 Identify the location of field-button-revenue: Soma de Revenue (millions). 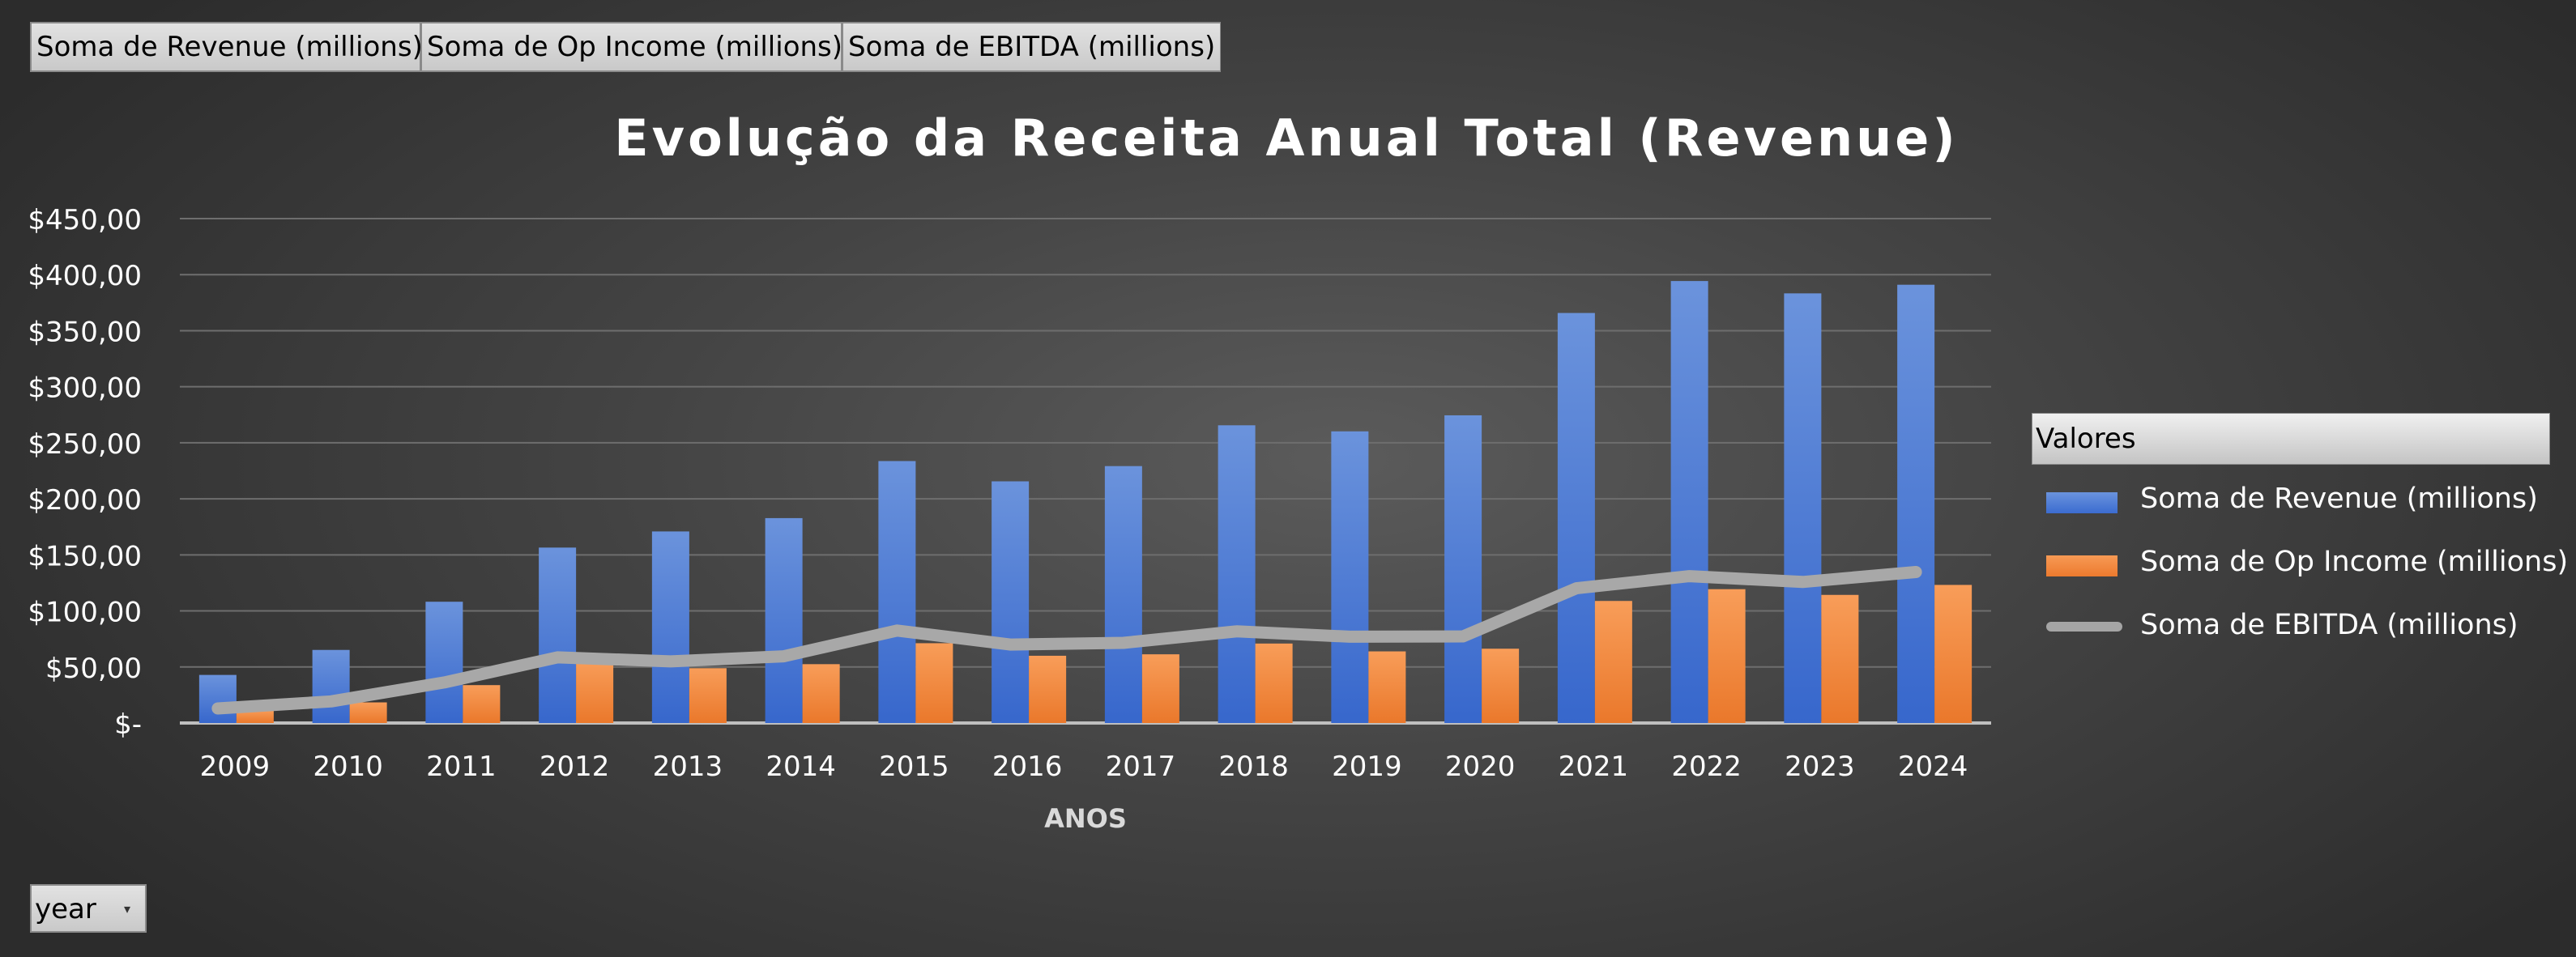
(226, 47).